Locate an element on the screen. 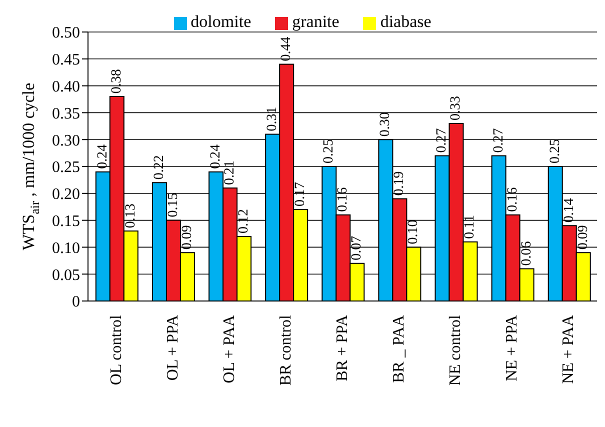  data-label: 0.11 is located at coordinates (470, 226).